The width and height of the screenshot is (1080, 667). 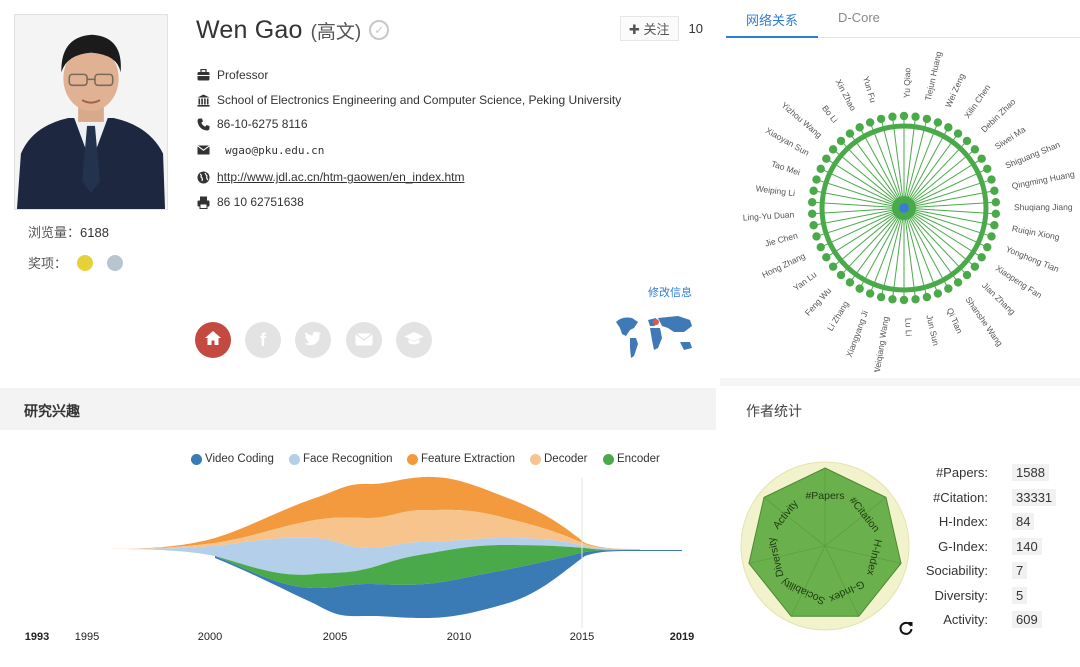 I want to click on coauthor-label: Ruiqin Xiong, so click(x=1035, y=232).